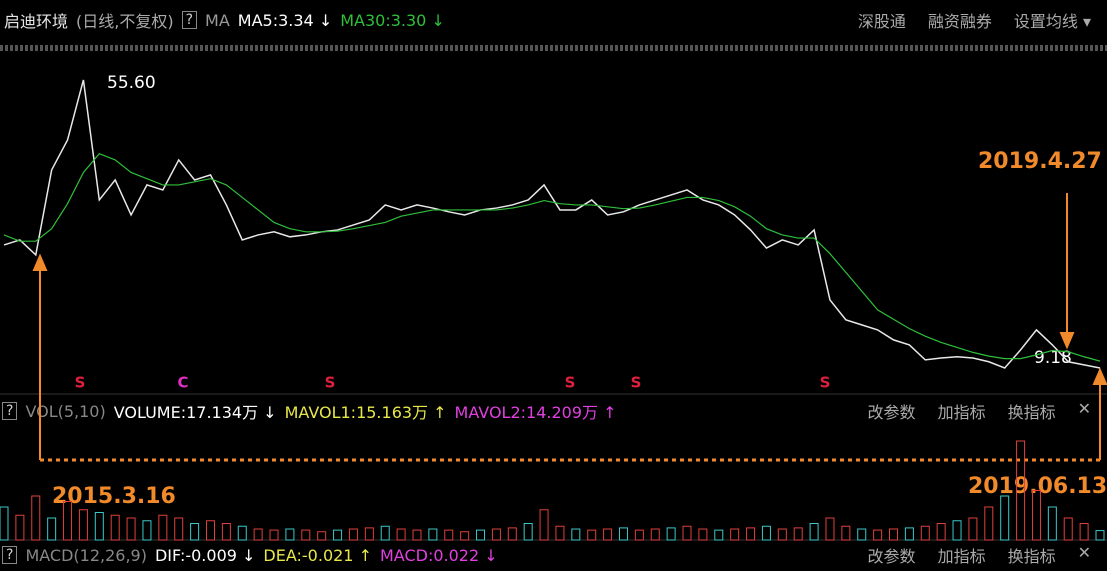 Image resolution: width=1107 pixels, height=571 pixels. I want to click on ma5: MA5:3.34 ↓, so click(285, 20).